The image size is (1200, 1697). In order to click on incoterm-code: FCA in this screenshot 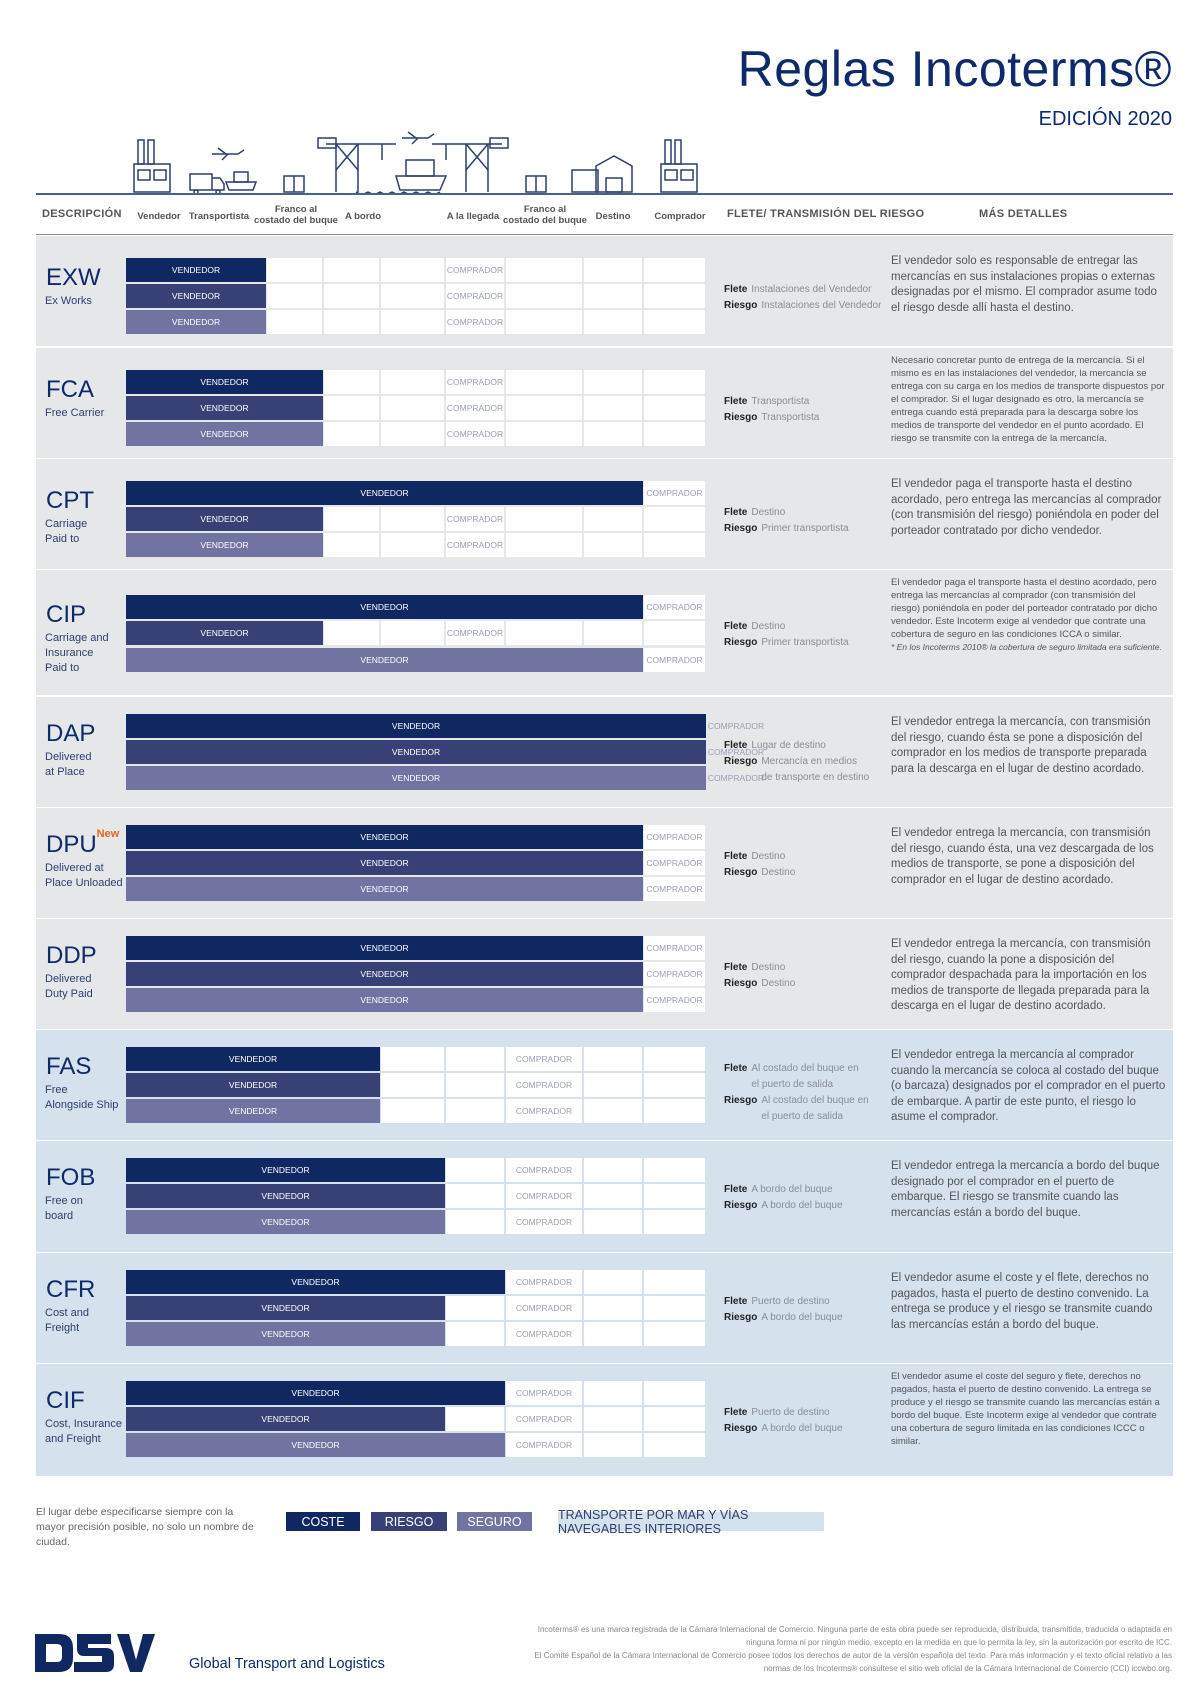, I will do `click(70, 390)`.